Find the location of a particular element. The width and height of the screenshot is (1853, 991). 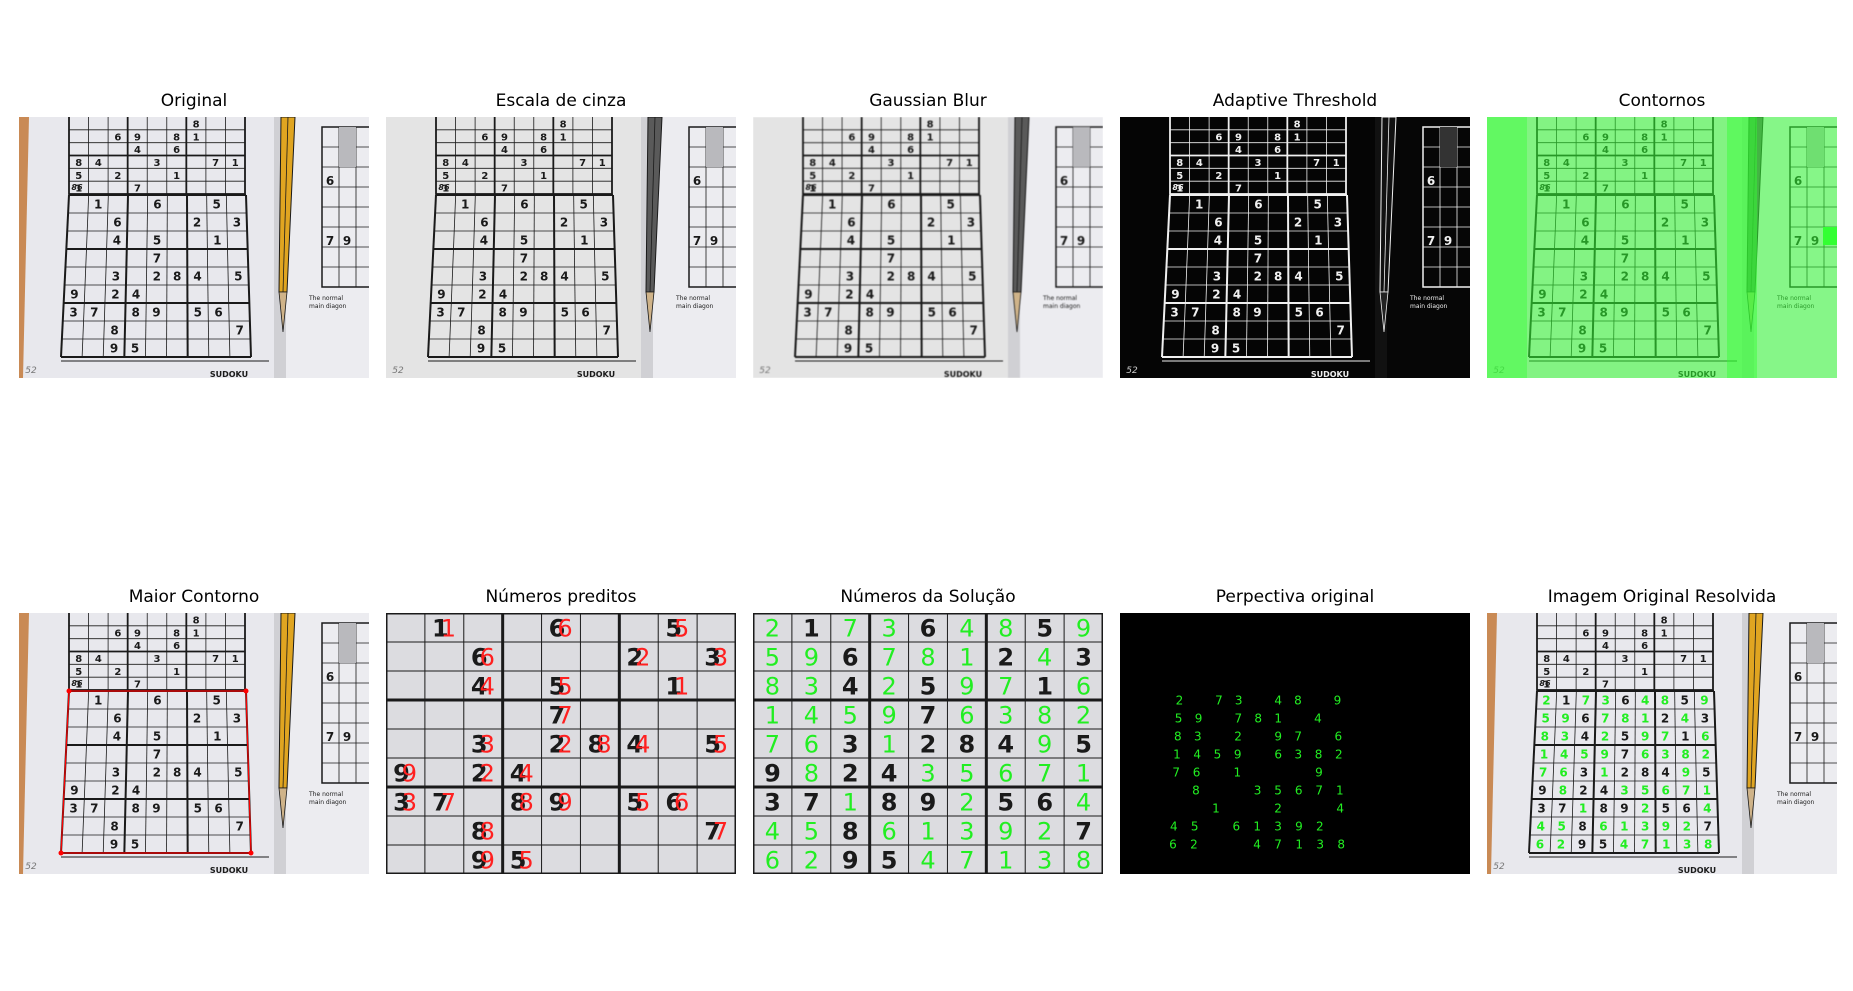

solved-digit: 4 is located at coordinates (1624, 845).